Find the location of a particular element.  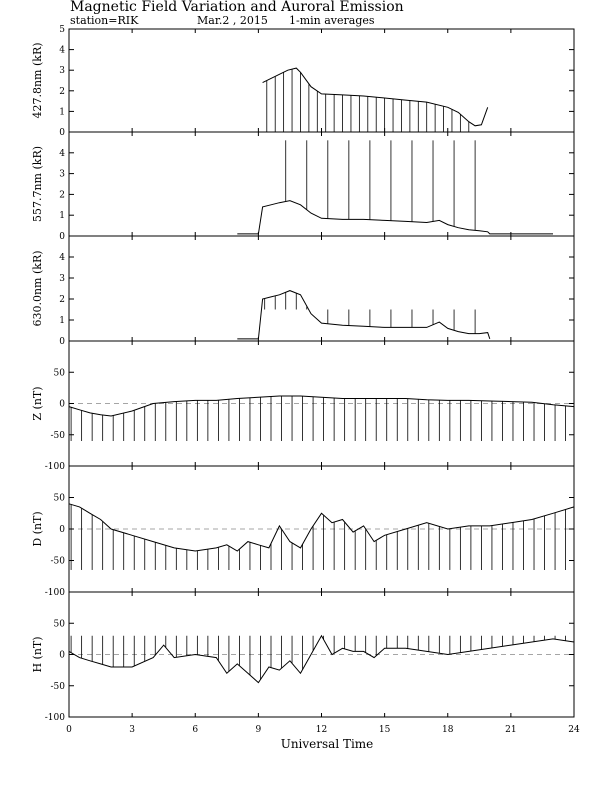

ytick-label-Z: -50 is located at coordinates (58, 436).